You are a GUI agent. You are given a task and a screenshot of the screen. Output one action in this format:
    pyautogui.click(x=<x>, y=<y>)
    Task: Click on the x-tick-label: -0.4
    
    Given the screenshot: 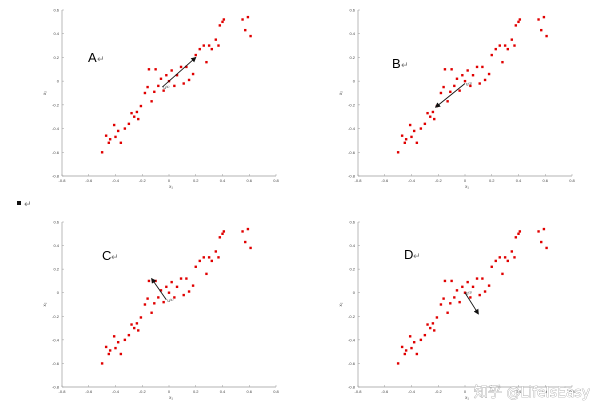 What is the action you would take?
    pyautogui.click(x=116, y=180)
    